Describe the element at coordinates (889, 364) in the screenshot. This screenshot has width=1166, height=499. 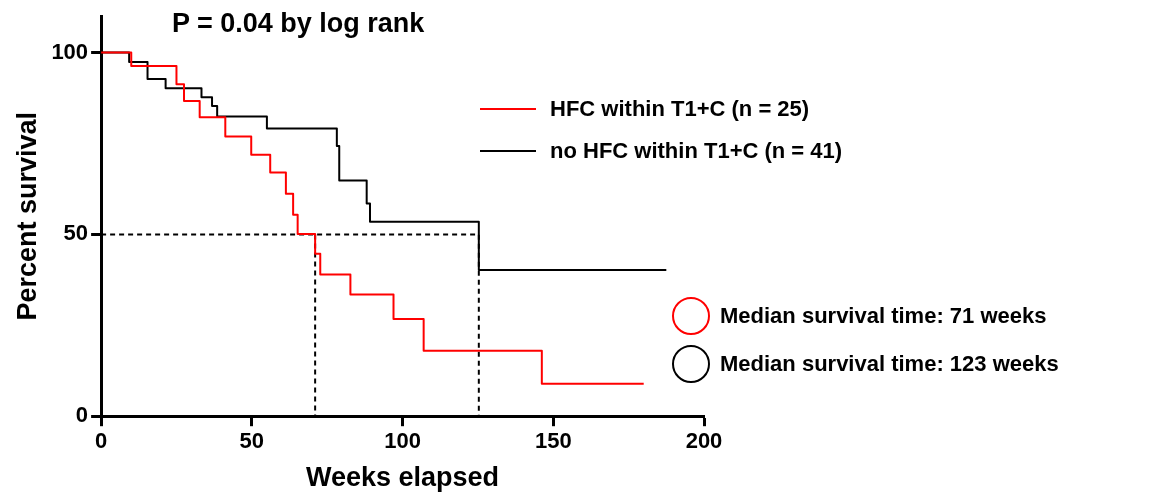
I see `text: Median survival time: 123 weeks` at that location.